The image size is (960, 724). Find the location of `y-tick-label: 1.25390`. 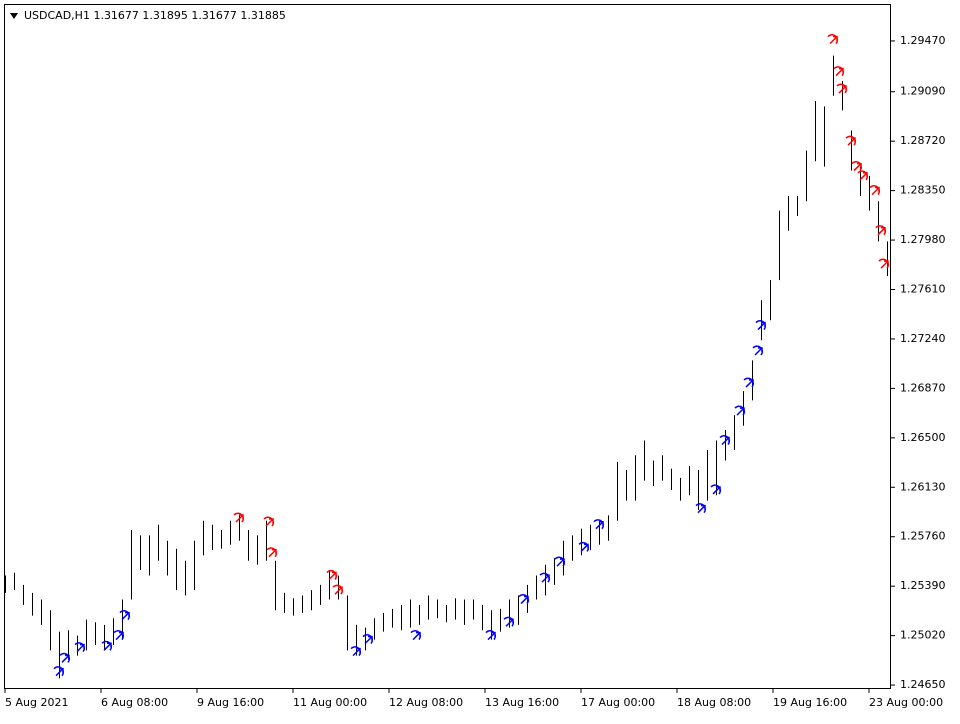

y-tick-label: 1.25390 is located at coordinates (923, 585).